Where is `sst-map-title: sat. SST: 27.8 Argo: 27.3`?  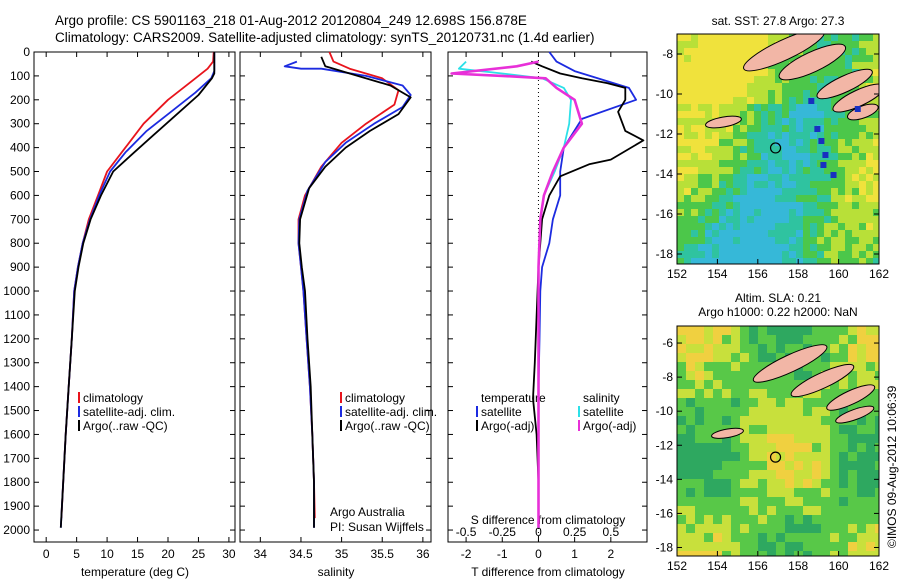 sst-map-title: sat. SST: 27.8 Argo: 27.3 is located at coordinates (778, 21).